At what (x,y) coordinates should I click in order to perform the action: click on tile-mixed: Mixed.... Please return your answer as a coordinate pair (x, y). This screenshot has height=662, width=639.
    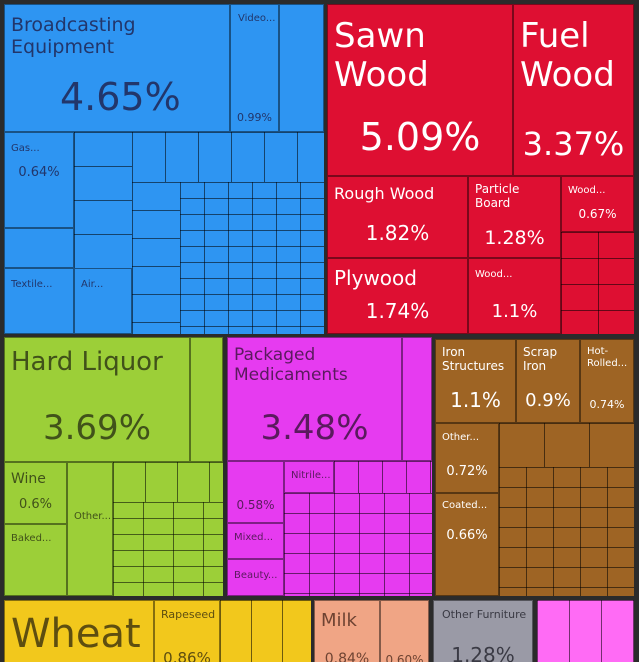
    Looking at the image, I should click on (255, 541).